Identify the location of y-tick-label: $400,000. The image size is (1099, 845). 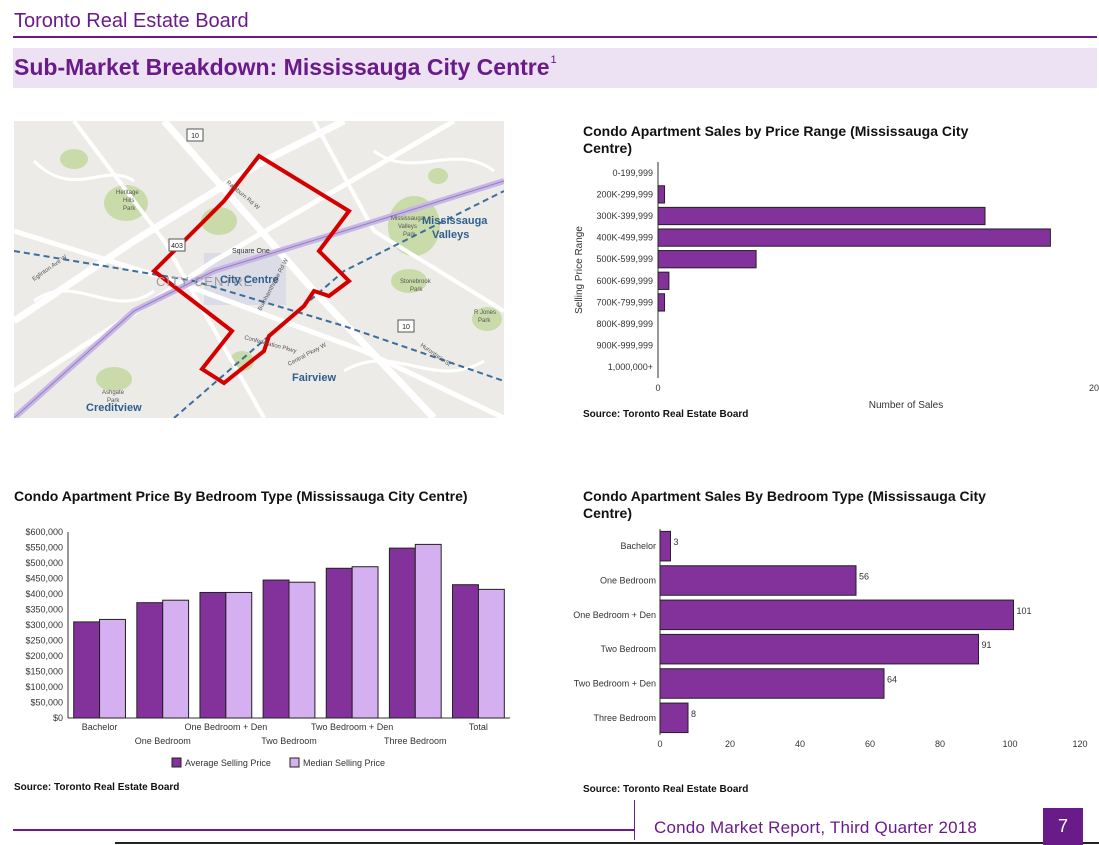
(44, 594).